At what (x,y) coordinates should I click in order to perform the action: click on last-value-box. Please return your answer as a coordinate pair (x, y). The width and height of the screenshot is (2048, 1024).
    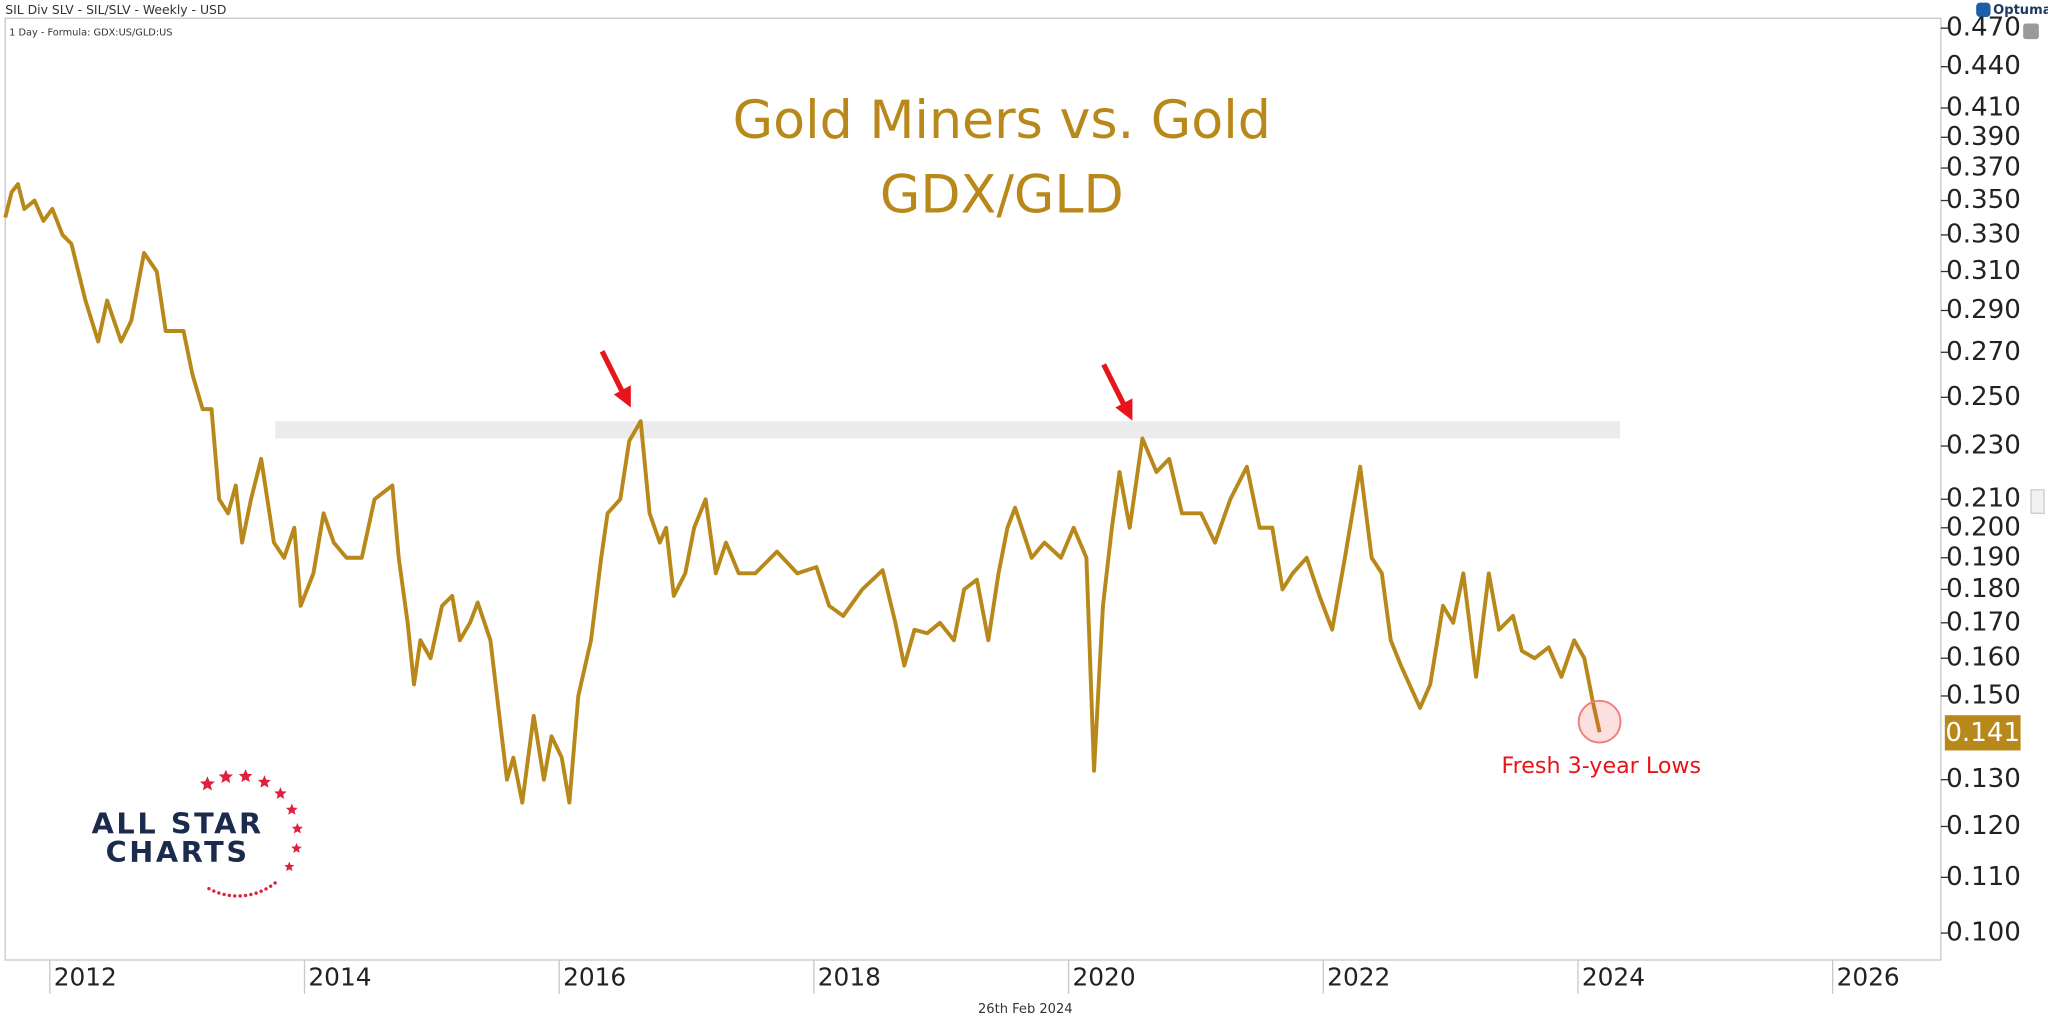
    Looking at the image, I should click on (1982, 733).